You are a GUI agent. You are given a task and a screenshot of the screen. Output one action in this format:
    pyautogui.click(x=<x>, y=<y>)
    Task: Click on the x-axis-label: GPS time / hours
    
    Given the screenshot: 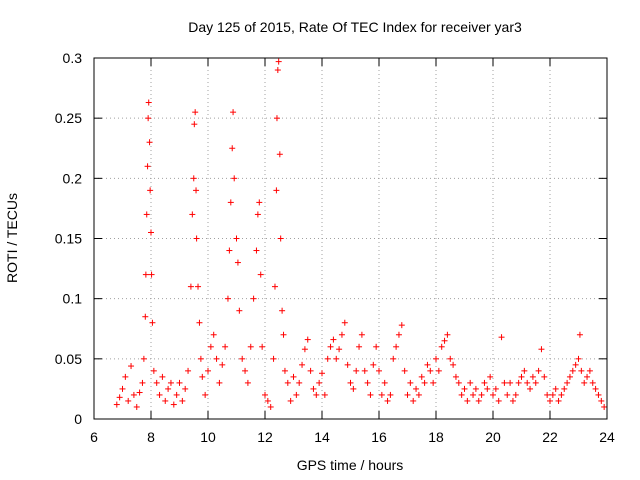 What is the action you would take?
    pyautogui.click(x=350, y=465)
    